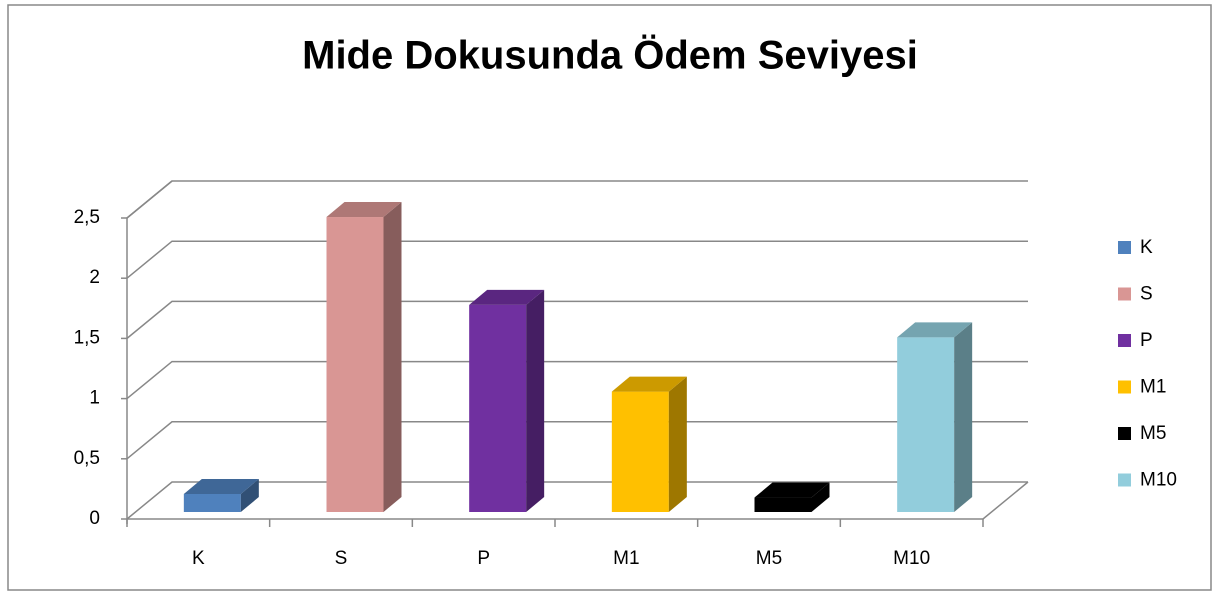  Describe the element at coordinates (1158, 480) in the screenshot. I see `legend-label: M10` at that location.